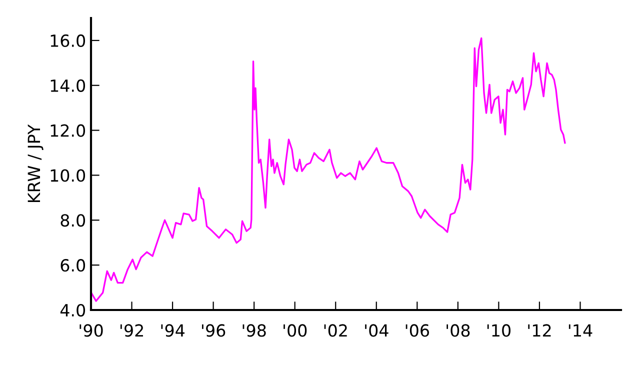 The image size is (640, 366). I want to click on y-tick-label: 6.0, so click(73, 265).